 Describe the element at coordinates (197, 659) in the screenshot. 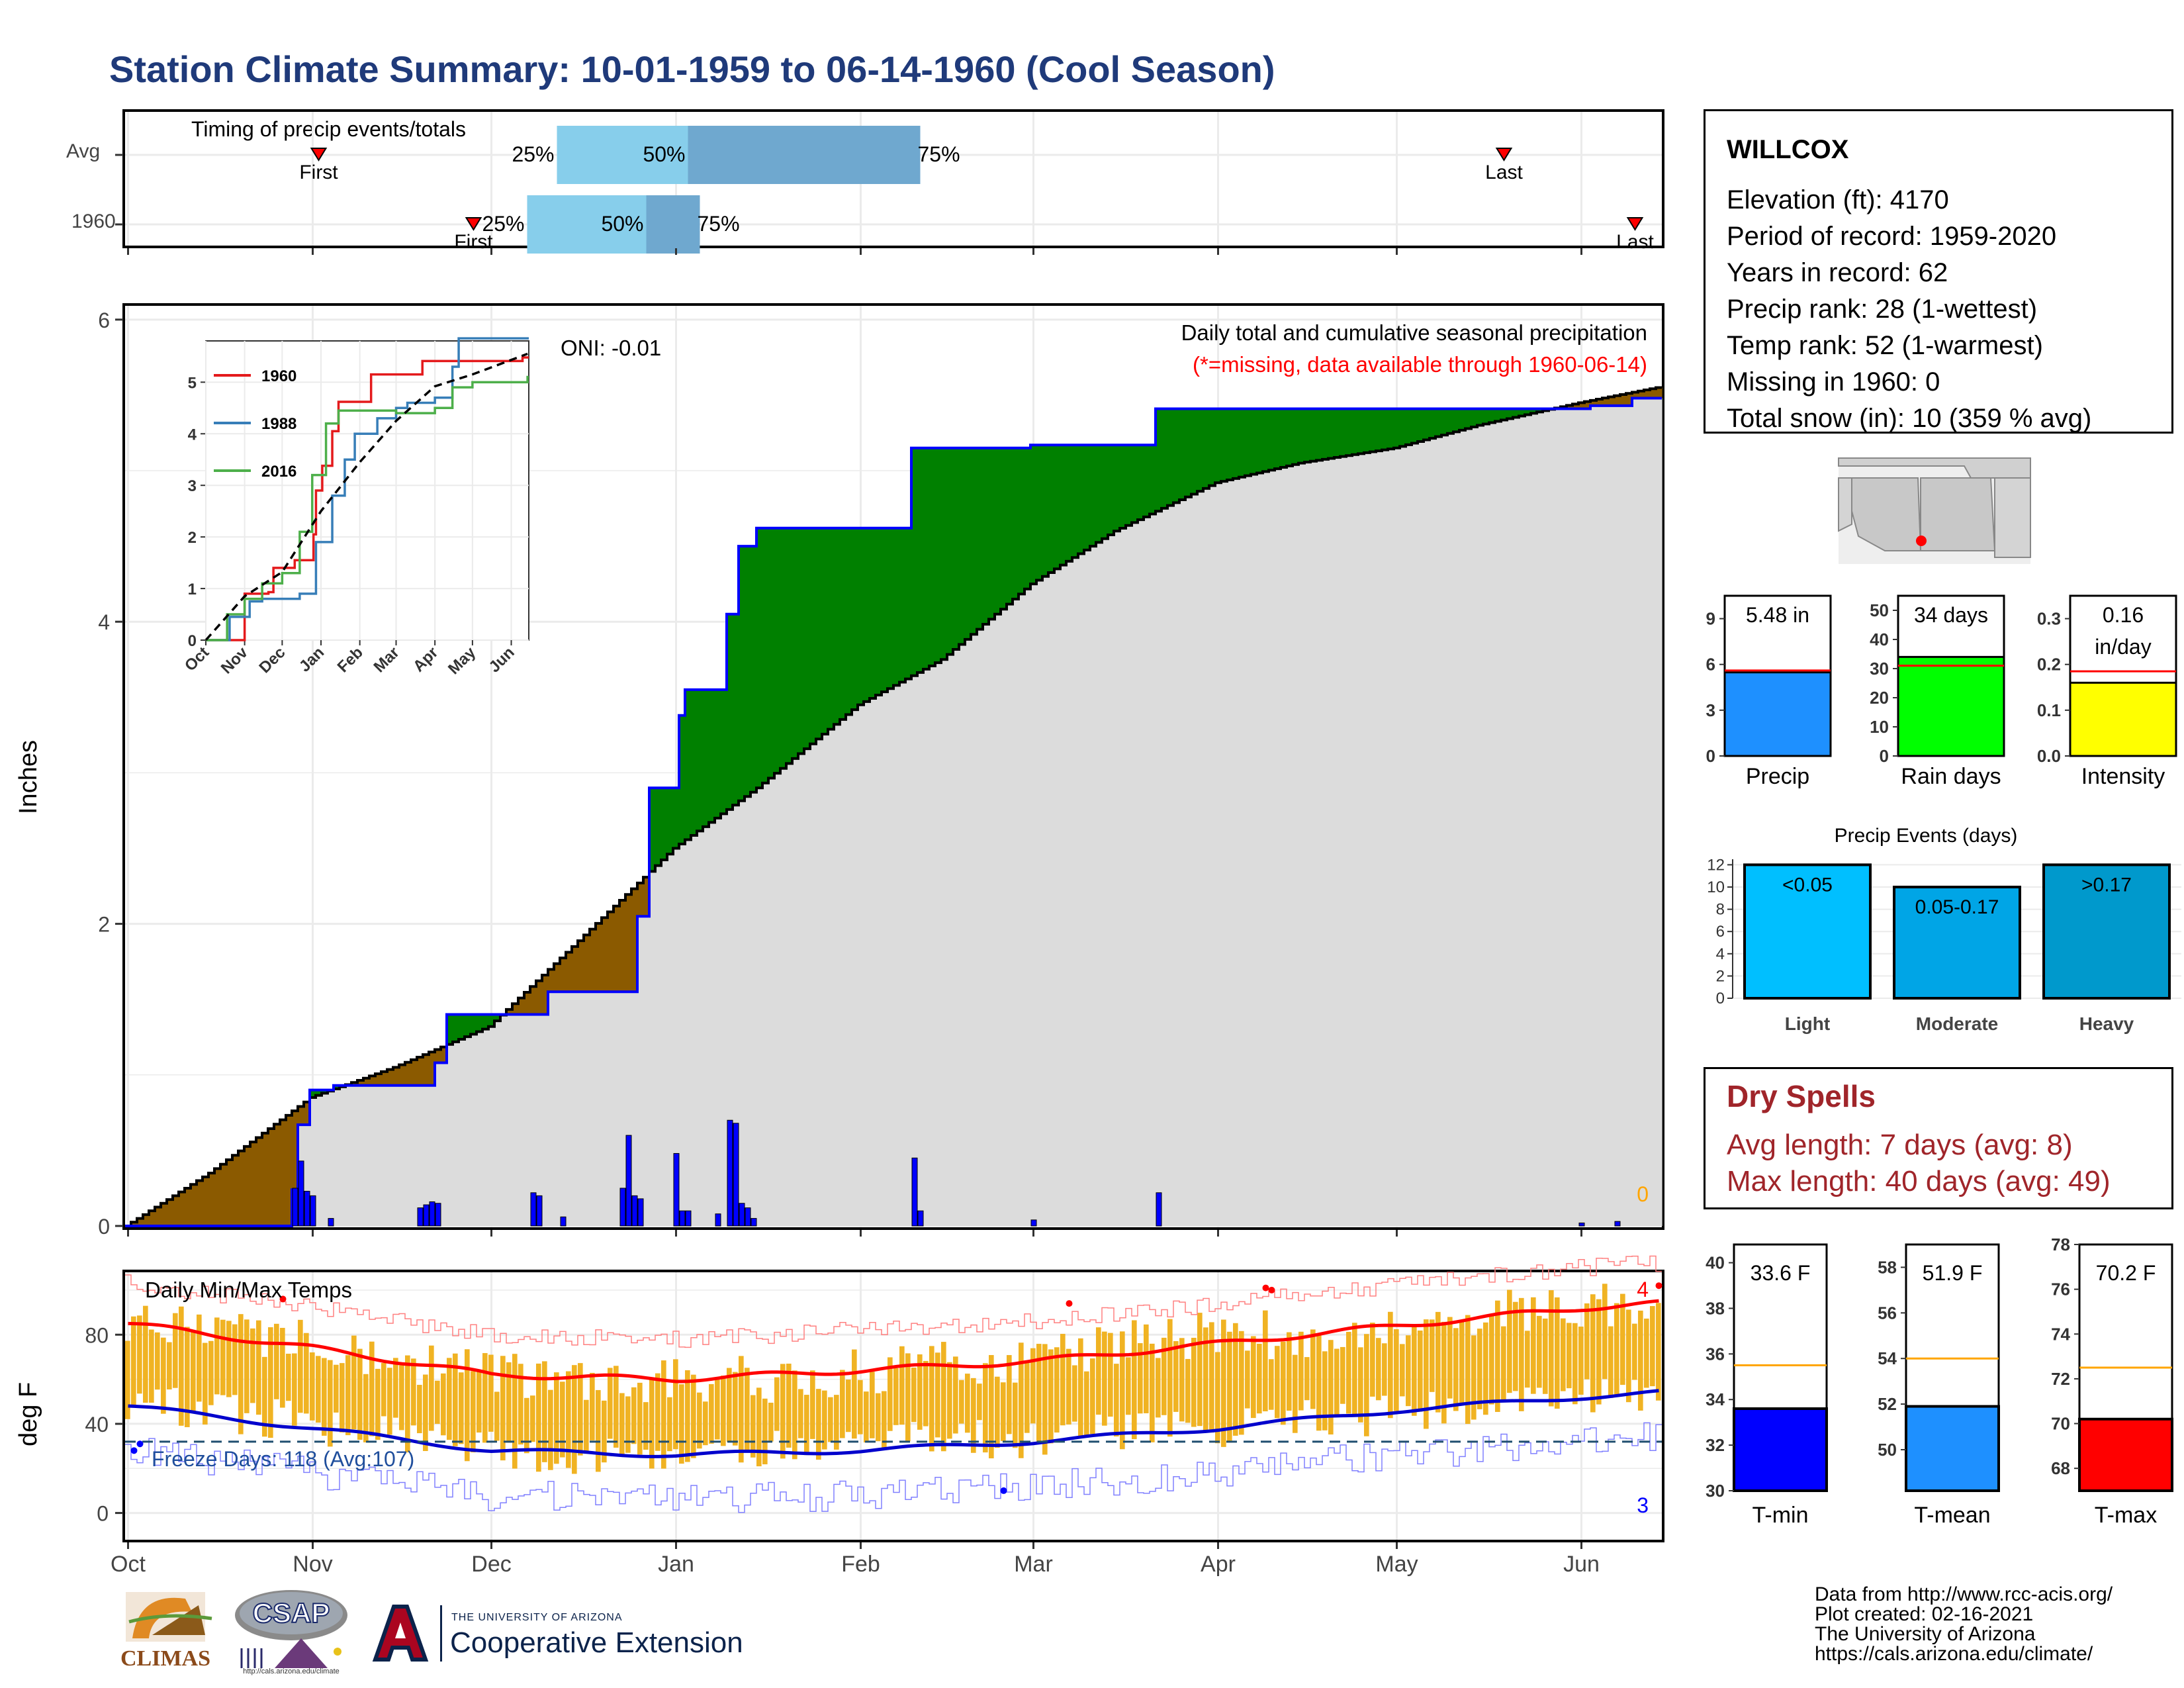

I see `inset-x-tick-label: Oct` at that location.